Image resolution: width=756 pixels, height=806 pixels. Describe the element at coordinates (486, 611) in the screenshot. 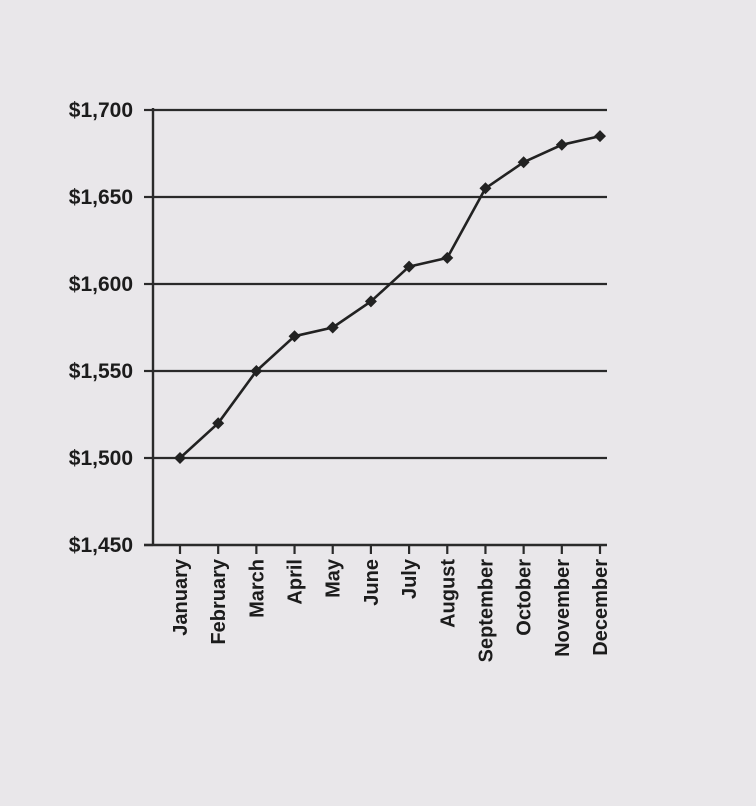

I see `x-tick-label: September` at that location.